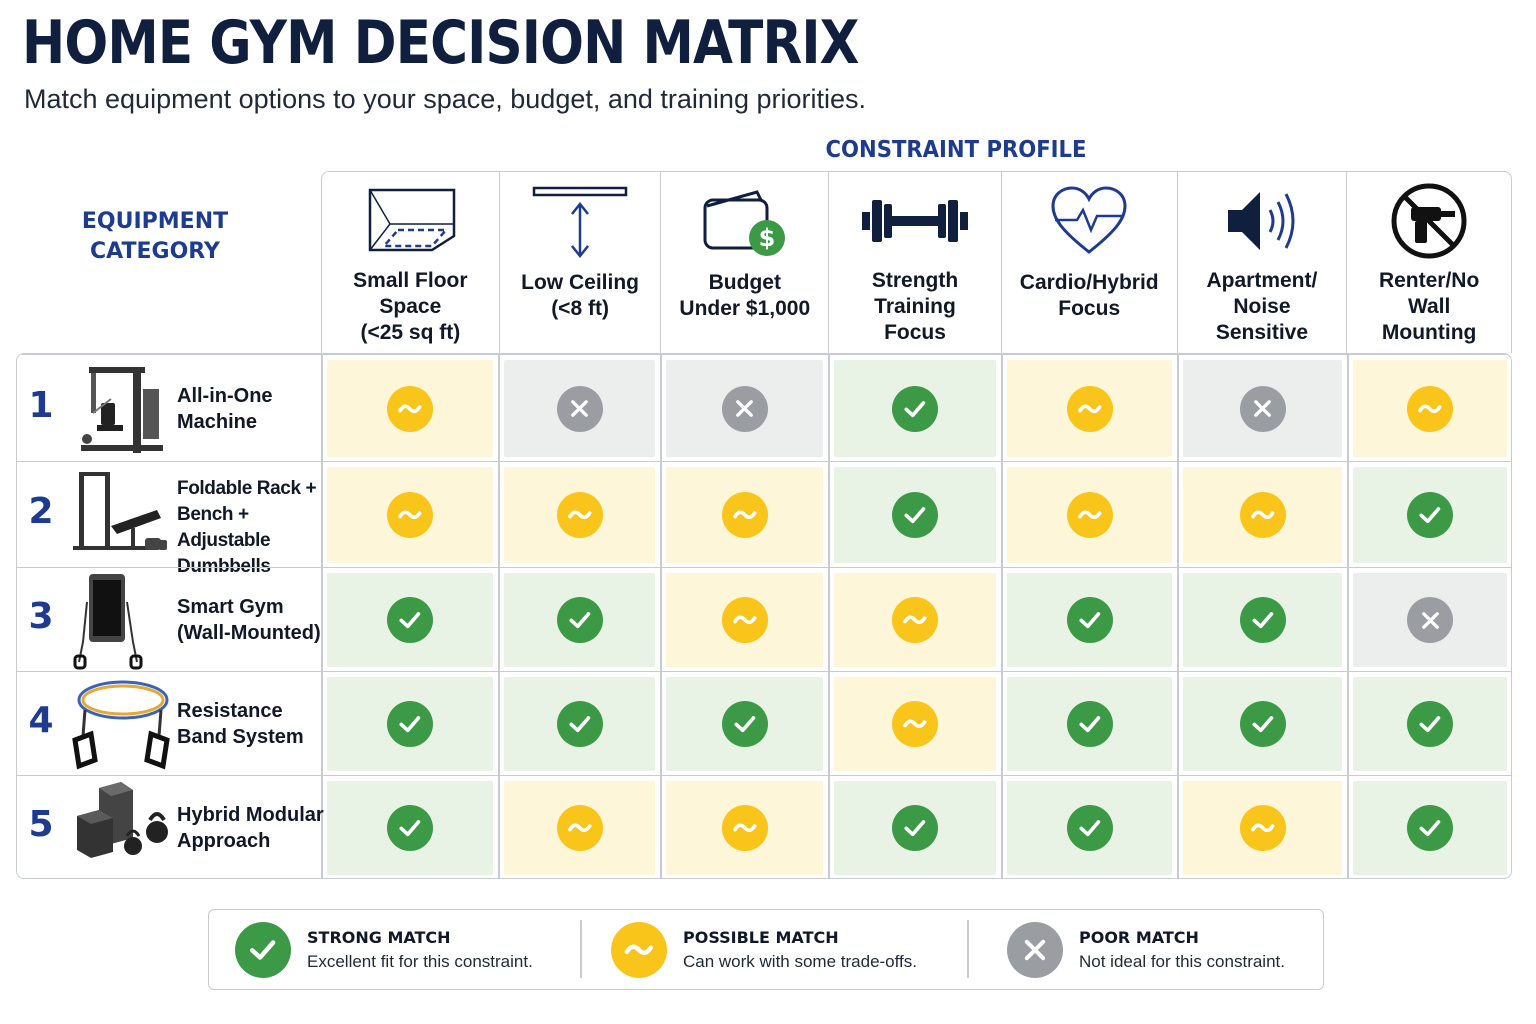 This screenshot has width=1536, height=1024. What do you see at coordinates (744, 262) in the screenshot?
I see `constraint-header-3: $ Budget Under $1,000` at bounding box center [744, 262].